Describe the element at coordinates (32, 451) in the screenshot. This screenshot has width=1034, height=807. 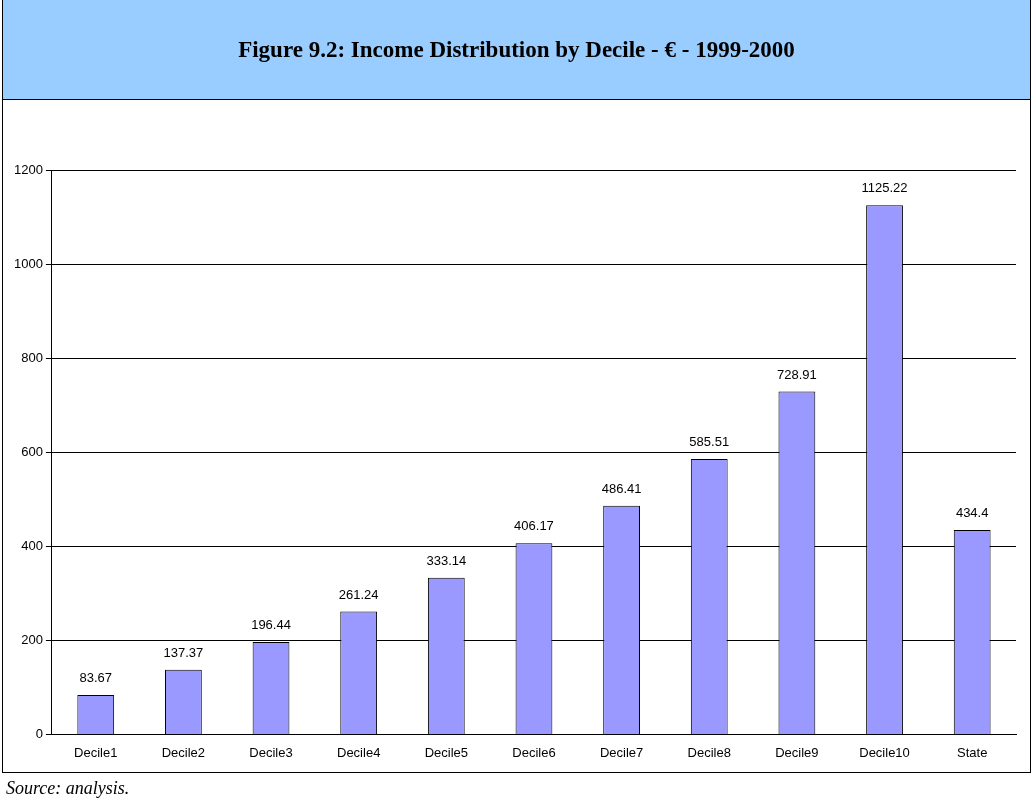
I see `y-tick-label: 600` at that location.